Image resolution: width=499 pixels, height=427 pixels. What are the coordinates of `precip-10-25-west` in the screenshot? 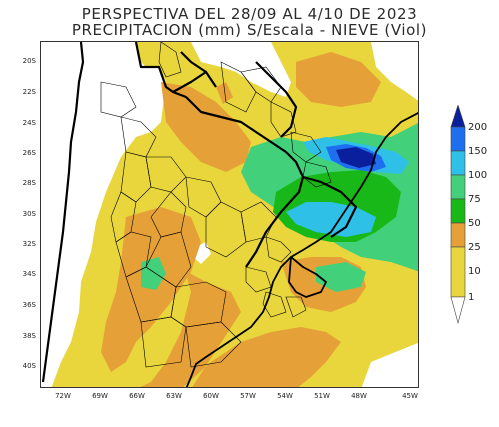 It's located at (151, 289).